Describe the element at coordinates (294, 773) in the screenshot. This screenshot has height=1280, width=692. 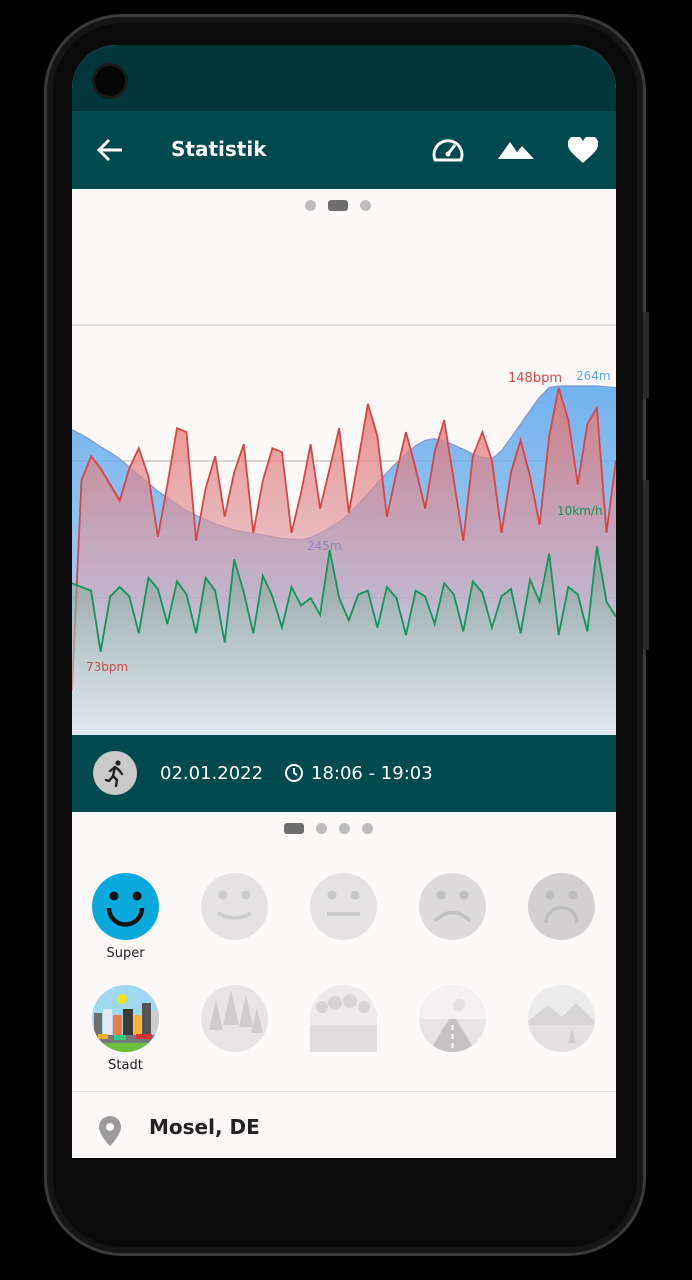
I see `clock-icon` at that location.